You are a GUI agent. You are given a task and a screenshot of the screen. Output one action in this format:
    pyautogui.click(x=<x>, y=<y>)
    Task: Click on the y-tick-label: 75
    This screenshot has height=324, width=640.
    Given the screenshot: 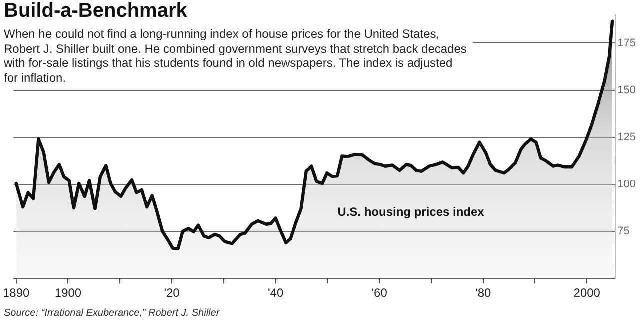 What is the action you would take?
    pyautogui.click(x=624, y=232)
    